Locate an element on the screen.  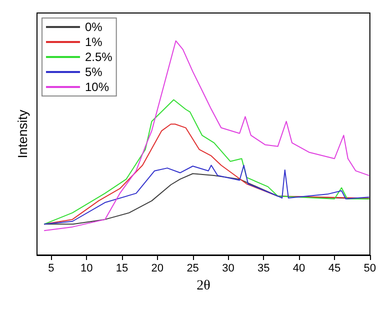
x-tick-label: 50 is located at coordinates (370, 268).